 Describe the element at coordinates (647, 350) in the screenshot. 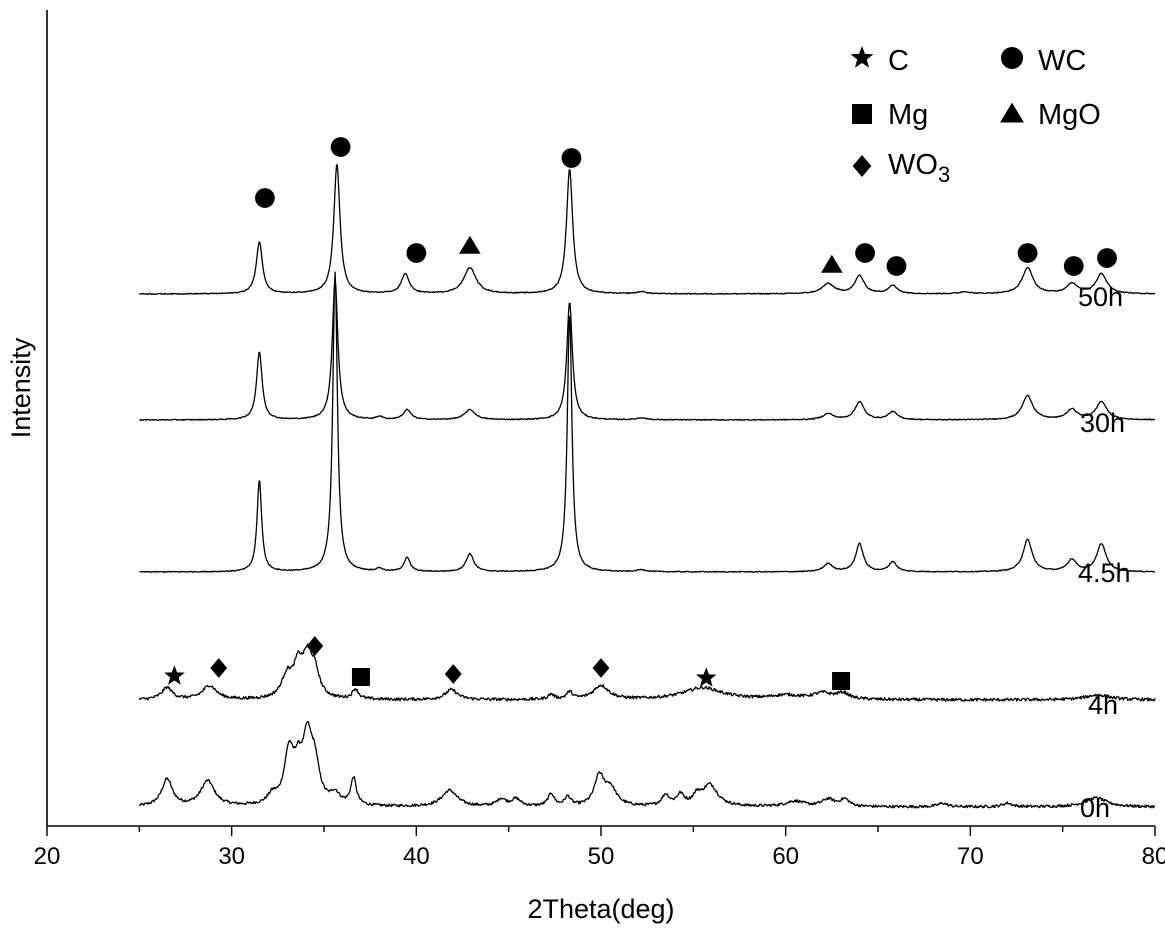

I see `series-line-30h` at that location.